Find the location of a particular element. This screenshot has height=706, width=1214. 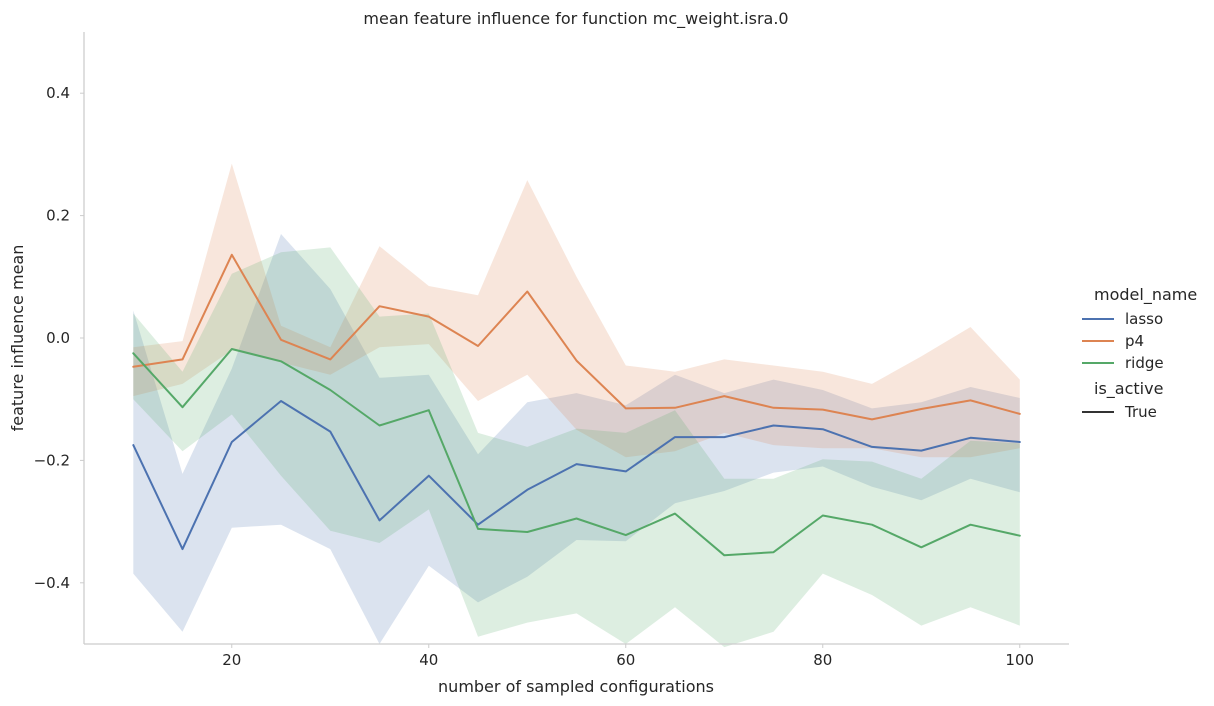

legend-style-items: True is located at coordinates (1119, 412).